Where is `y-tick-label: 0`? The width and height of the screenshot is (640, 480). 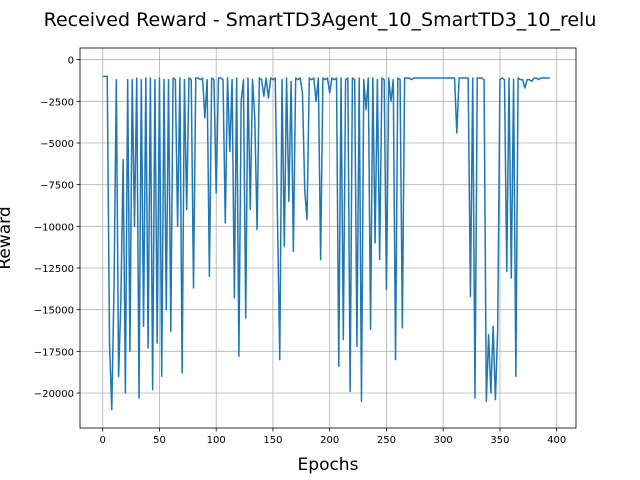
y-tick-label: 0 is located at coordinates (71, 61).